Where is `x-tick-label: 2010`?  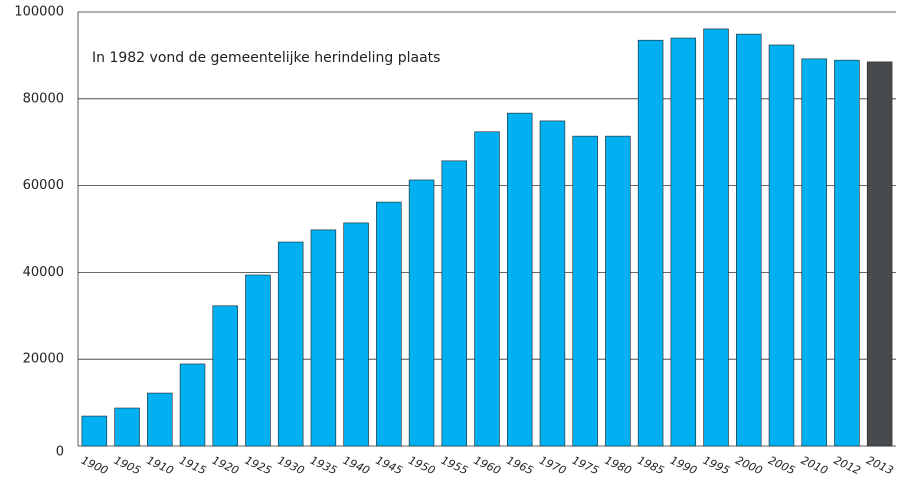
x-tick-label: 2010 is located at coordinates (814, 466).